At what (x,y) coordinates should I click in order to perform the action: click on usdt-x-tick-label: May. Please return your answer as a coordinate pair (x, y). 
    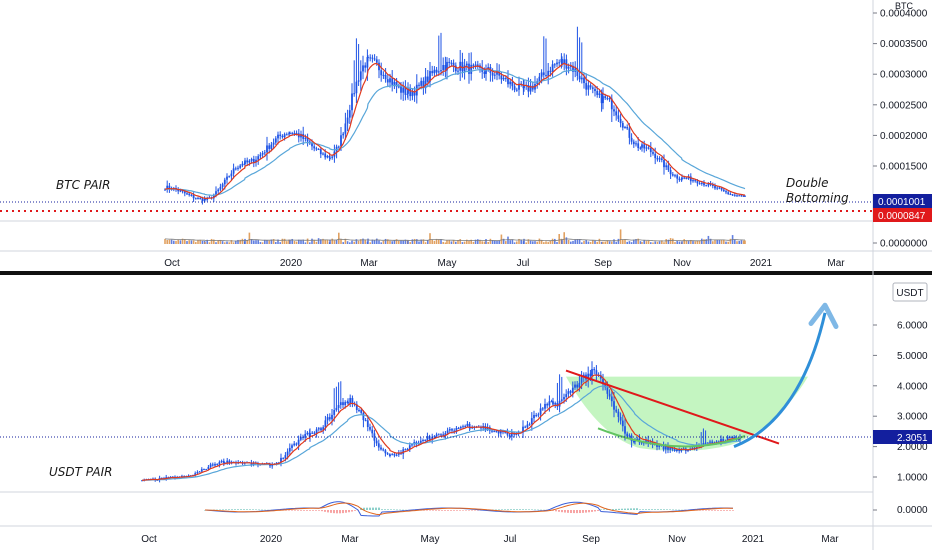
    Looking at the image, I should click on (430, 539).